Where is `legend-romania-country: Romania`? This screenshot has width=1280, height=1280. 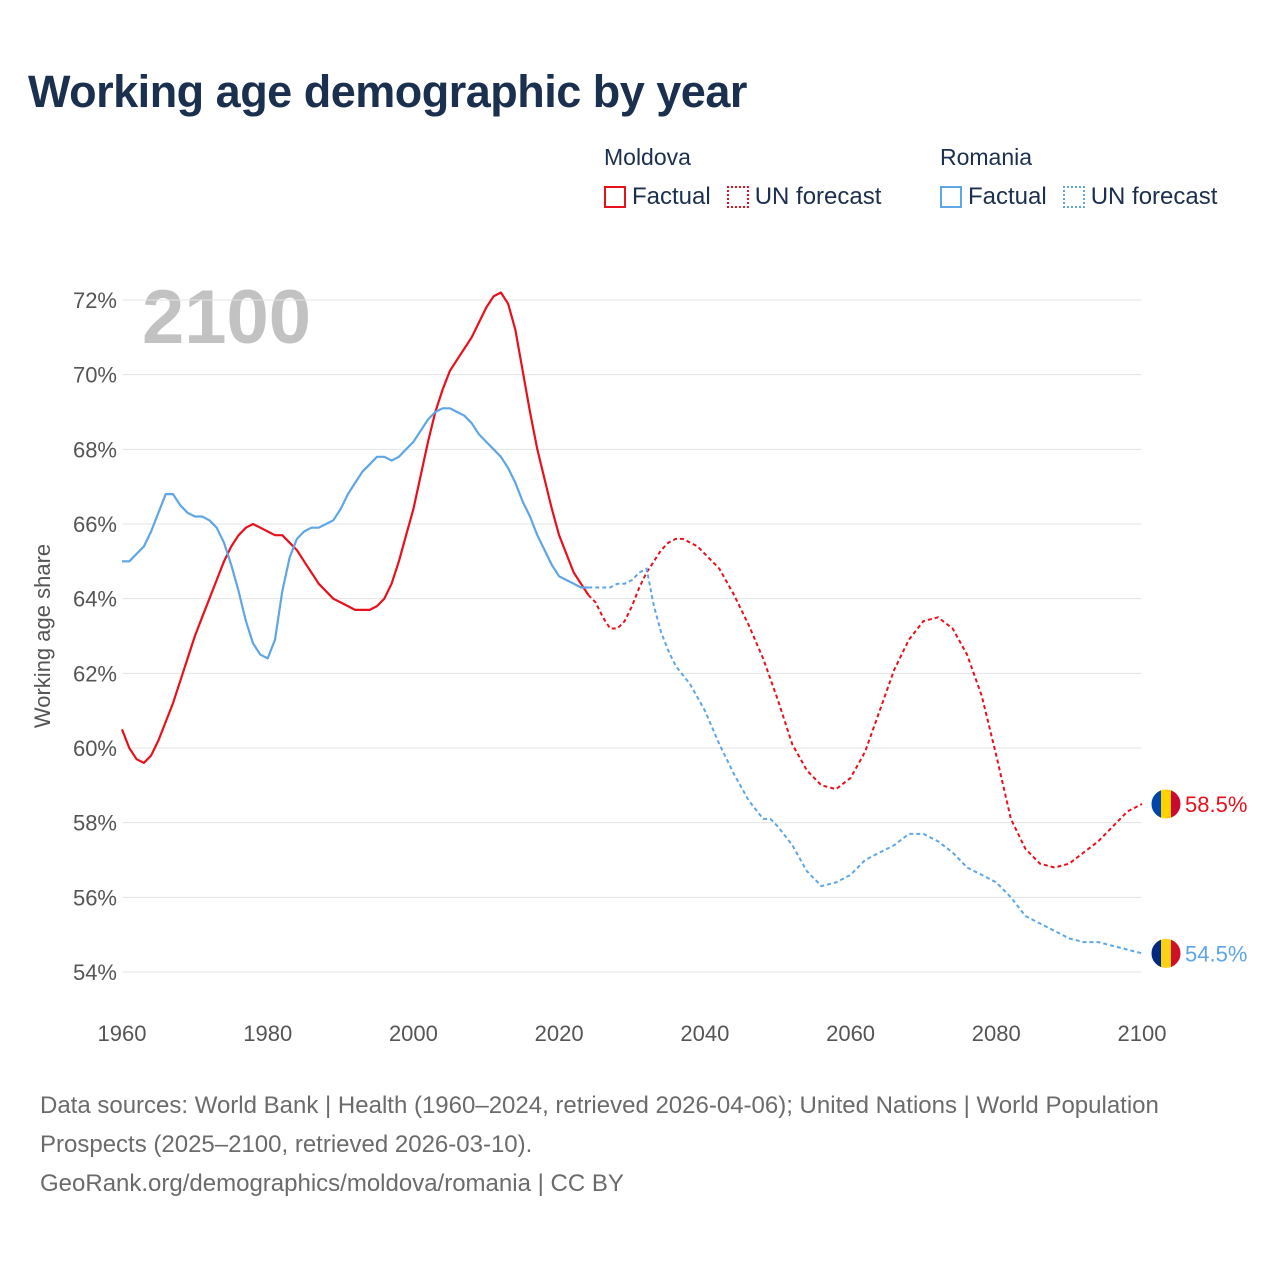
legend-romania-country: Romania is located at coordinates (986, 157).